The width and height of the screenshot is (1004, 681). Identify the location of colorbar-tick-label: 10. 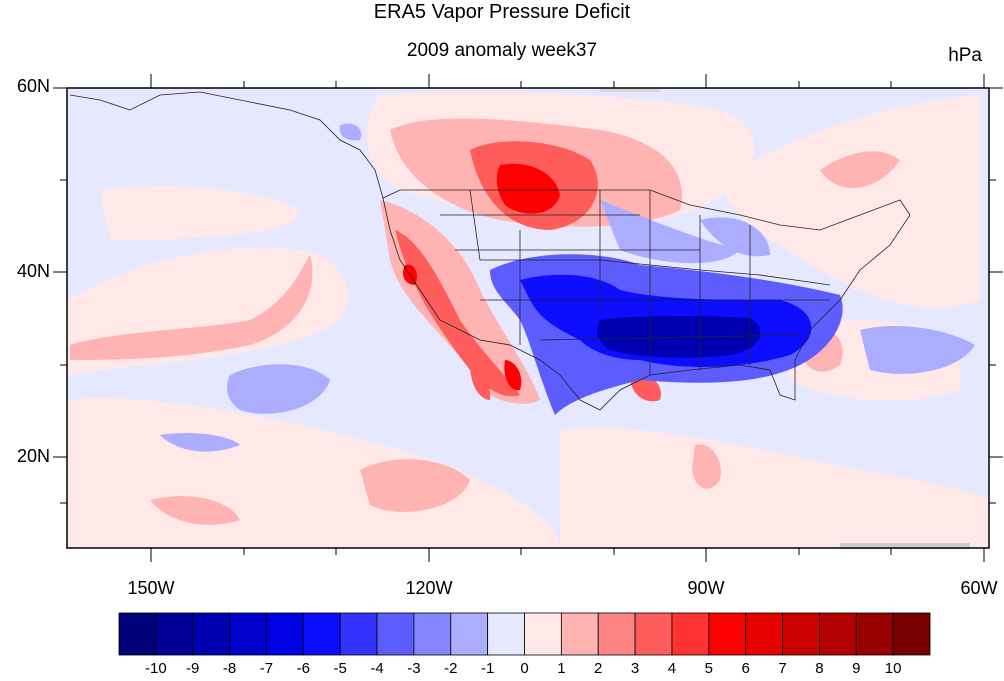
(893, 668).